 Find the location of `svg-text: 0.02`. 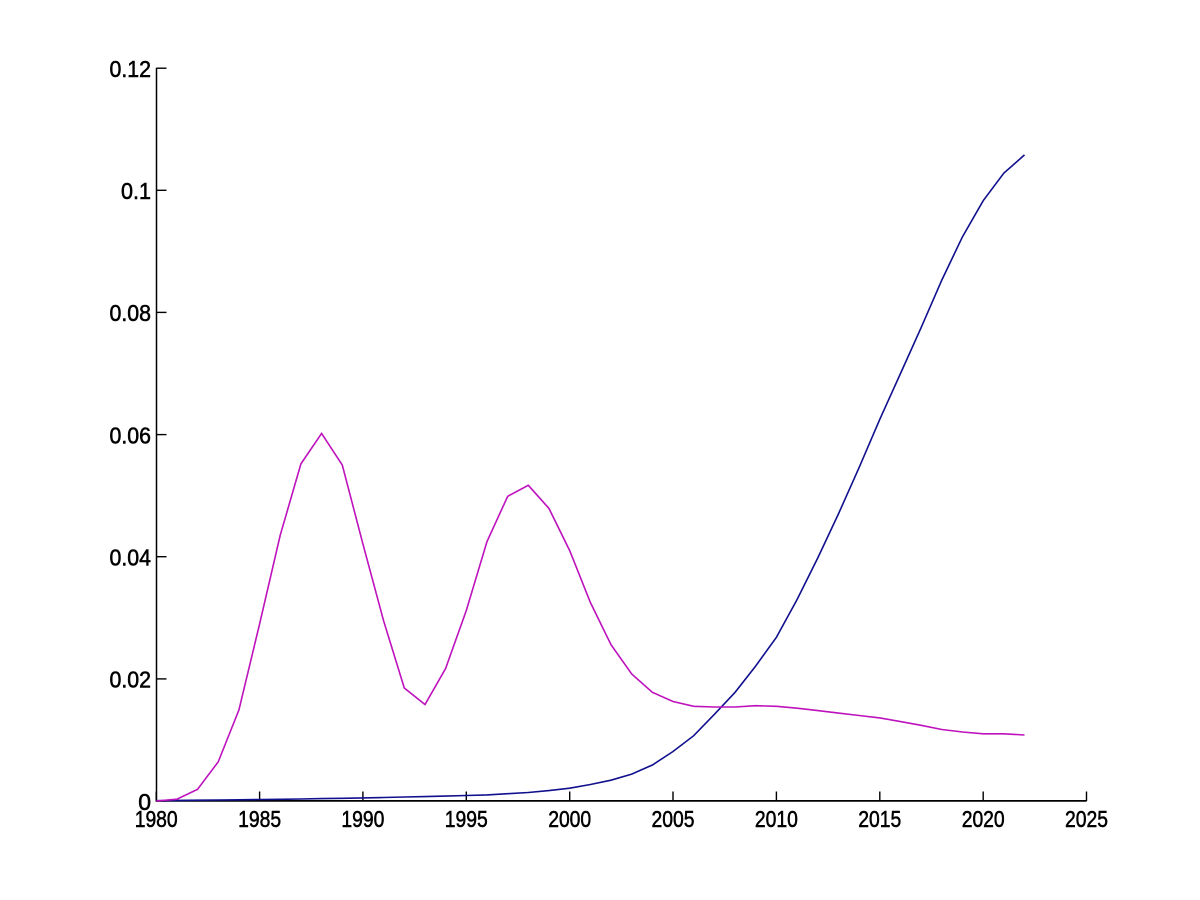

svg-text: 0.02 is located at coordinates (131, 680).